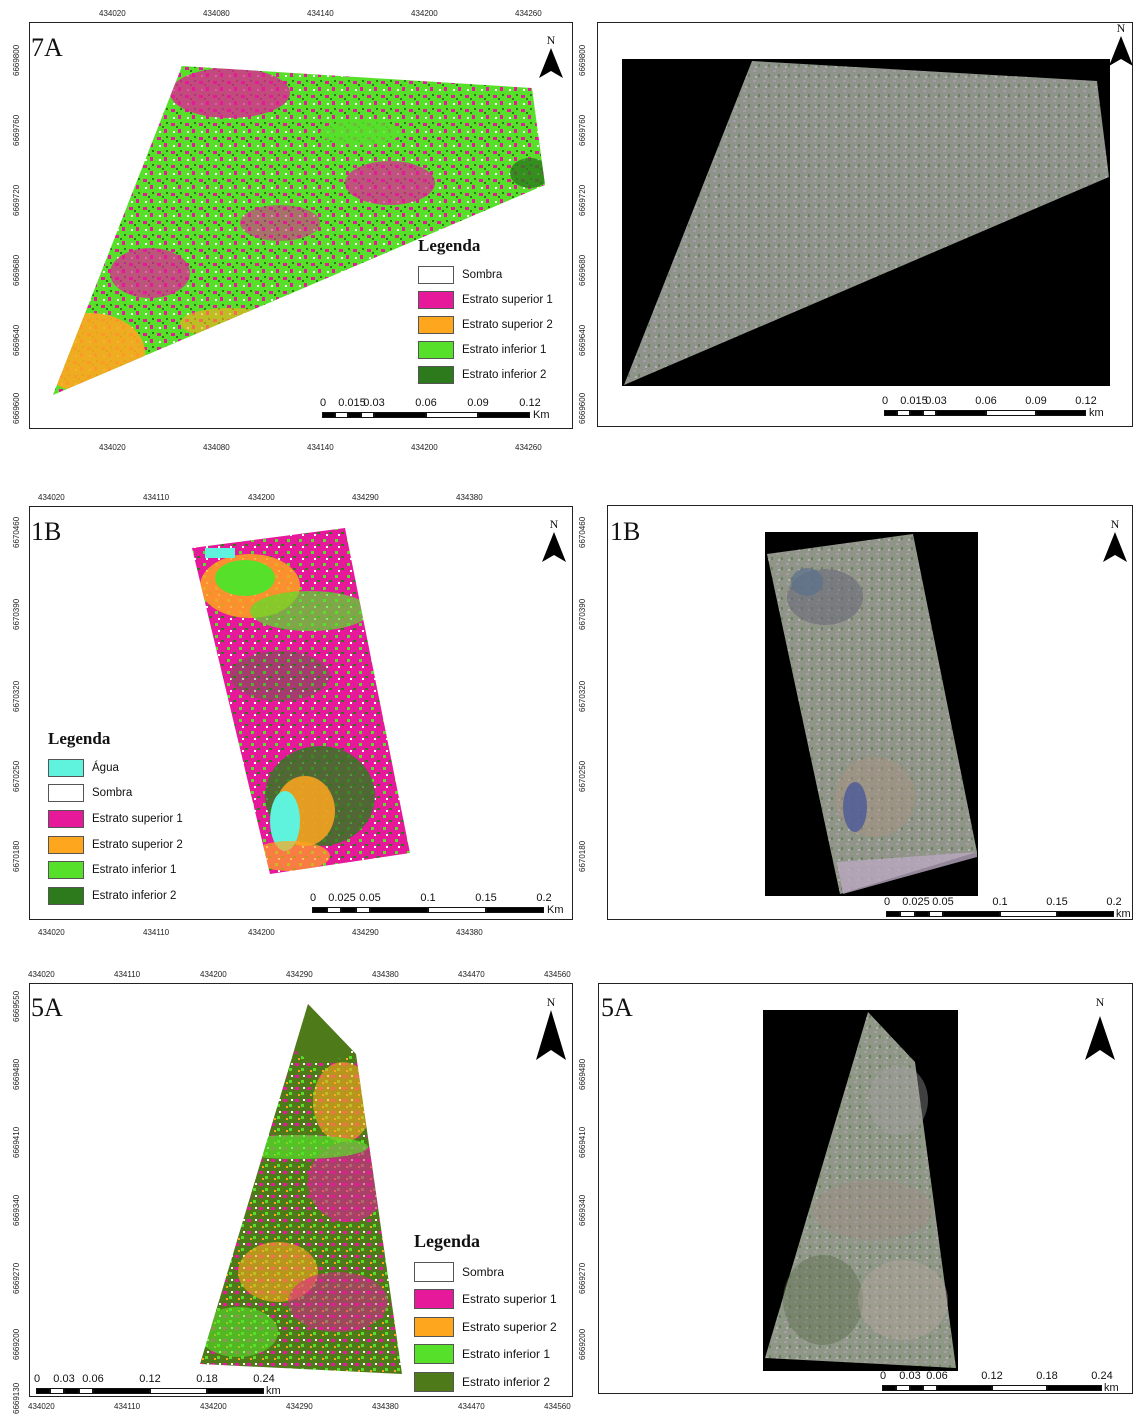  What do you see at coordinates (127, 1406) in the screenshot?
I see `x-tick-bottom: 434110` at bounding box center [127, 1406].